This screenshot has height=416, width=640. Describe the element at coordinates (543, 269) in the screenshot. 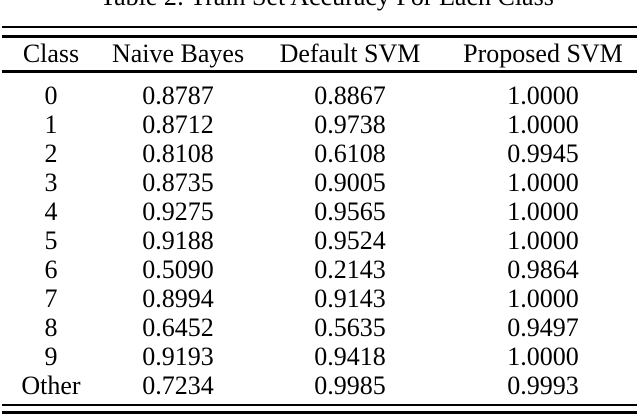

I see `table-cell-proposed-svm: 0.9864` at that location.